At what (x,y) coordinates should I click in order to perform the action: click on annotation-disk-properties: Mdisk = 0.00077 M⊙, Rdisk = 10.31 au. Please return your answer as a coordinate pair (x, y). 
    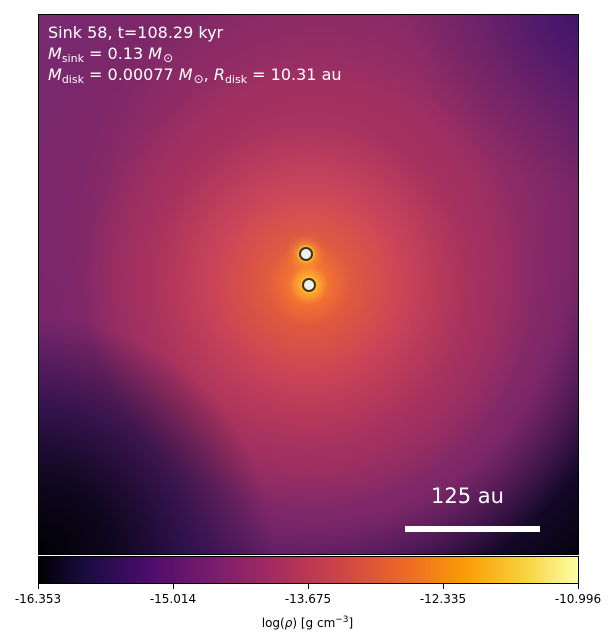
    Looking at the image, I should click on (195, 77).